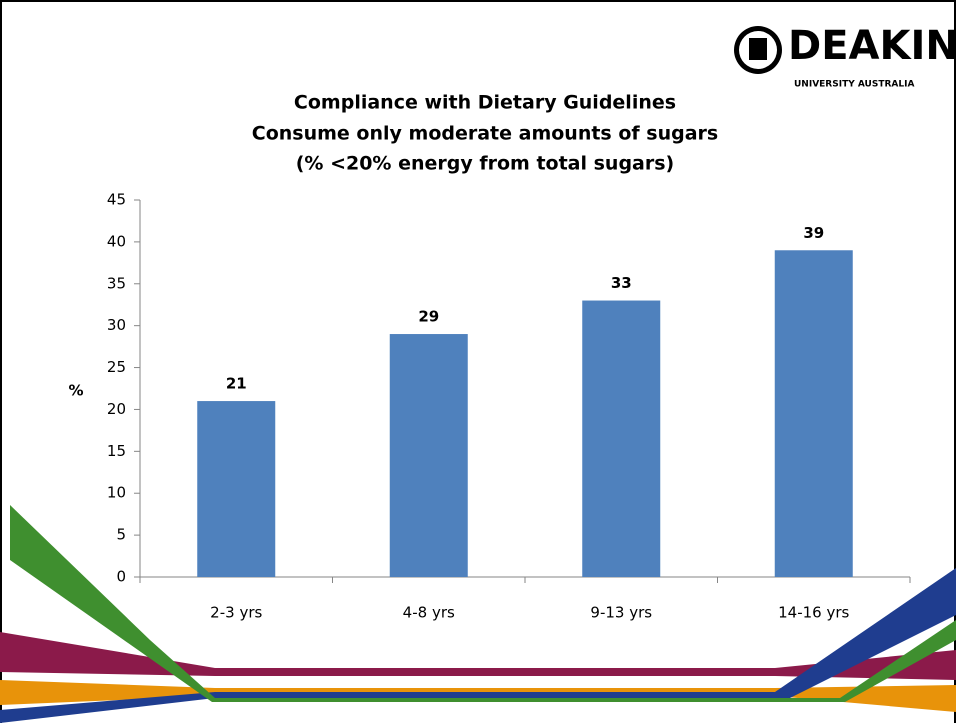 The height and width of the screenshot is (723, 956). What do you see at coordinates (116, 241) in the screenshot?
I see `y-tick-label: 40` at bounding box center [116, 241].